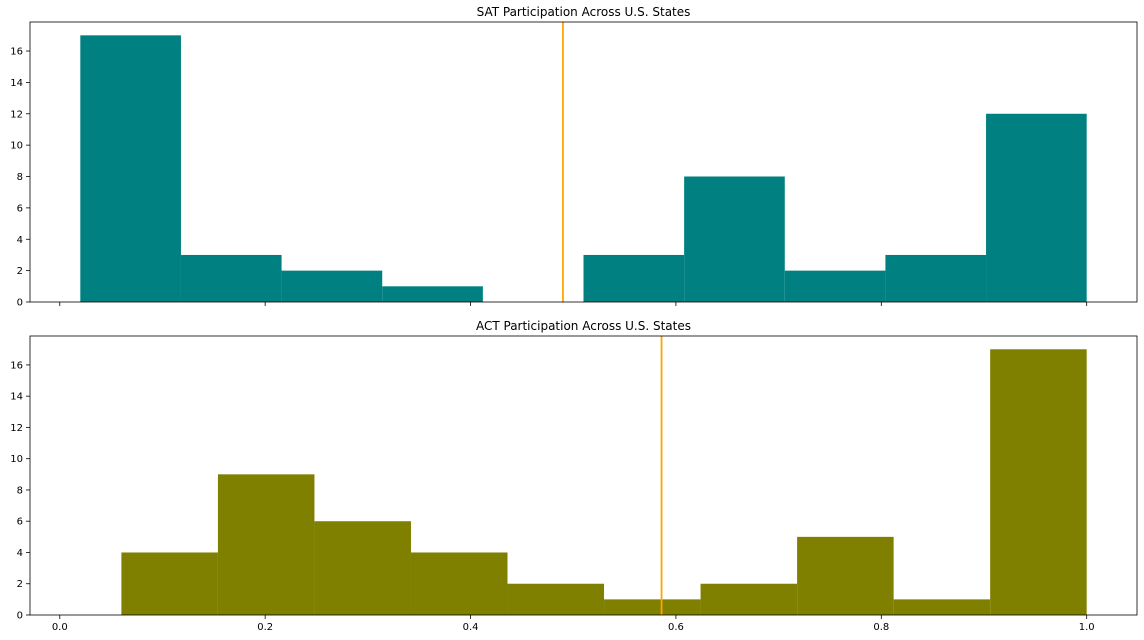  I want to click on sat-ytick-label-8: 8, so click(20, 177).